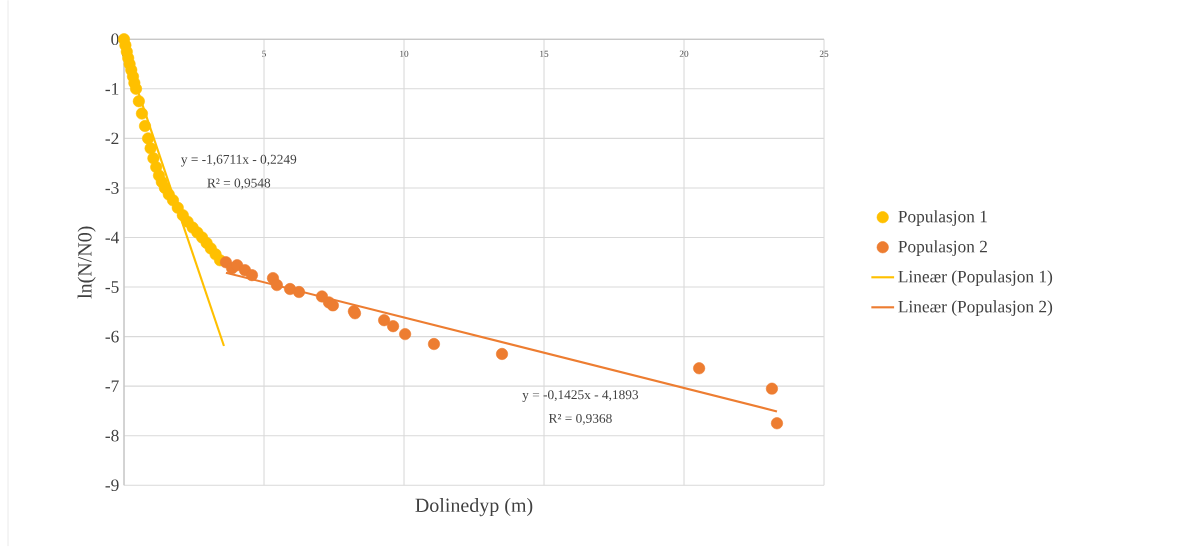 The image size is (1198, 547). Describe the element at coordinates (112, 337) in the screenshot. I see `y-tick-label: -6` at that location.